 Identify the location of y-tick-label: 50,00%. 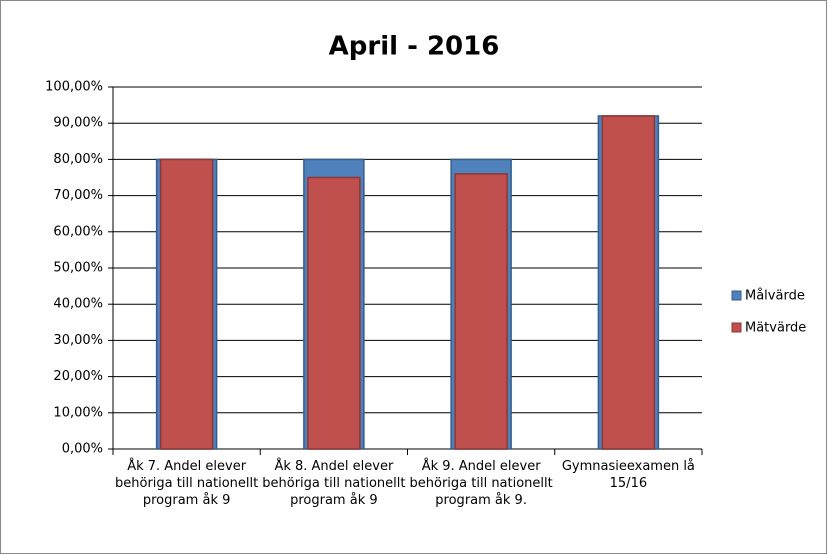
(78, 268).